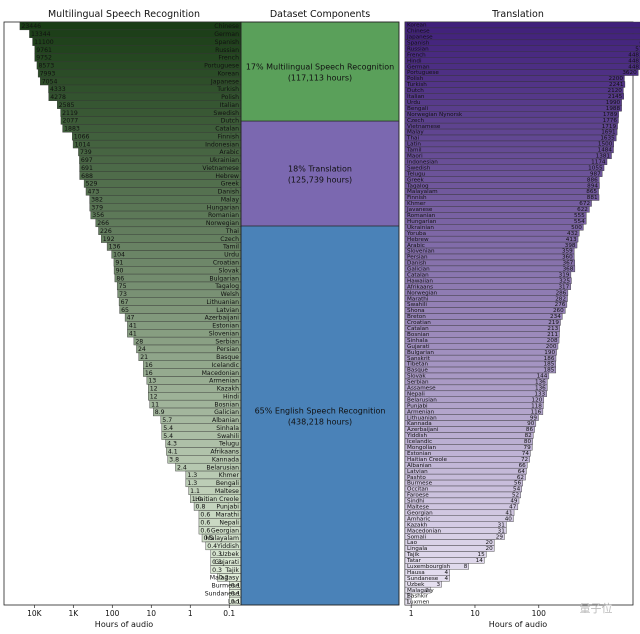  Describe the element at coordinates (192, 483) in the screenshot. I see `left-value-label: 1.3` at that location.